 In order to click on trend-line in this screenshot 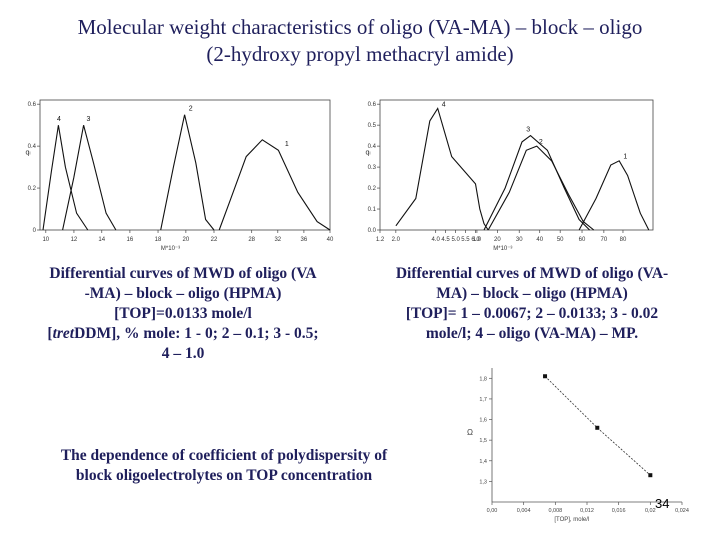, I will do `click(597, 425)`.